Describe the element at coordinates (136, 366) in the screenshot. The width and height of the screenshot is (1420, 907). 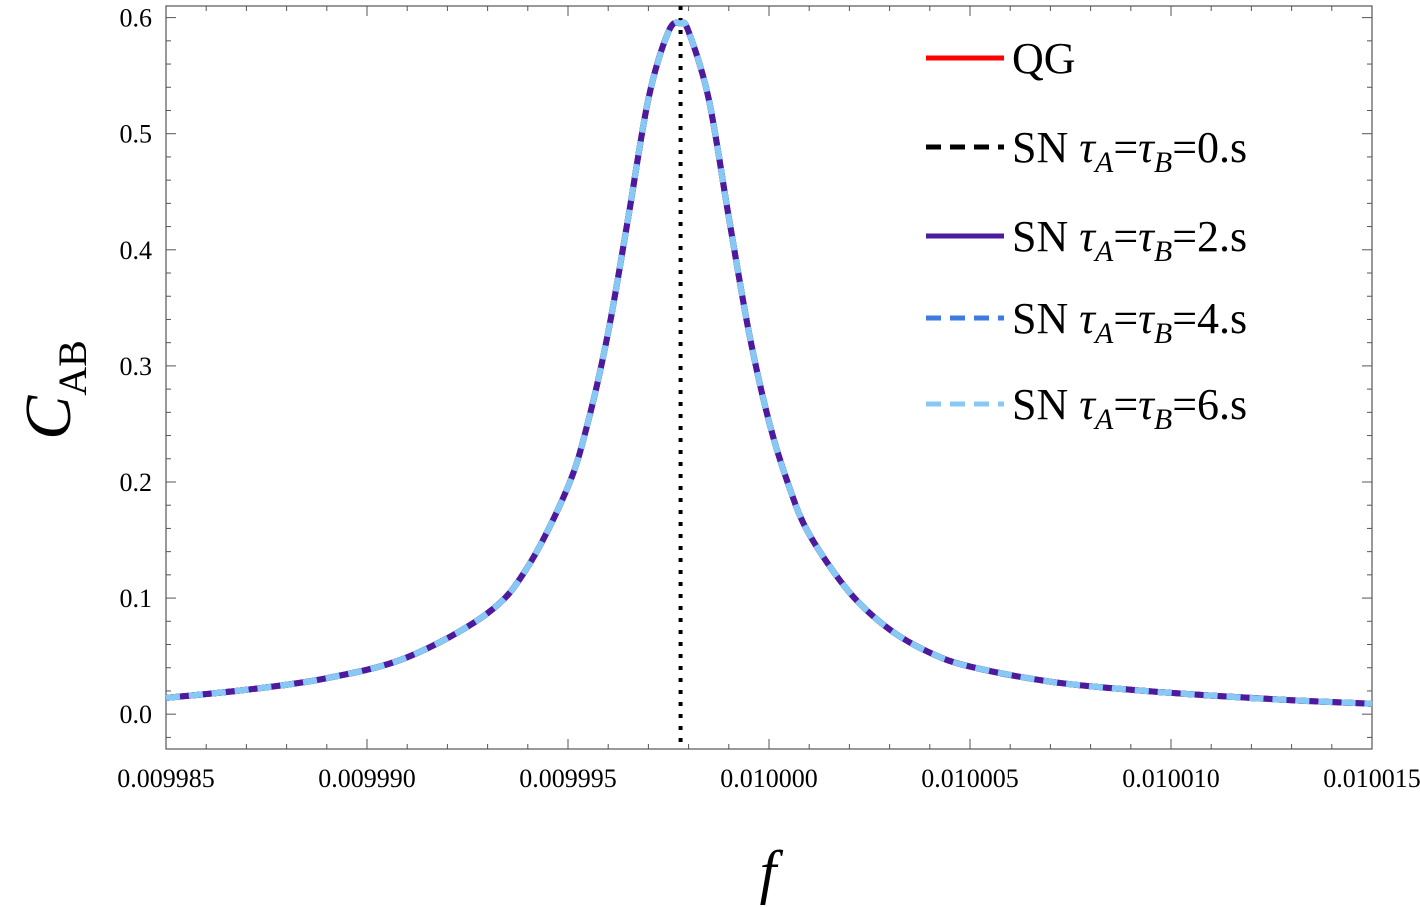
I see `y-tick-label: 0.3` at that location.